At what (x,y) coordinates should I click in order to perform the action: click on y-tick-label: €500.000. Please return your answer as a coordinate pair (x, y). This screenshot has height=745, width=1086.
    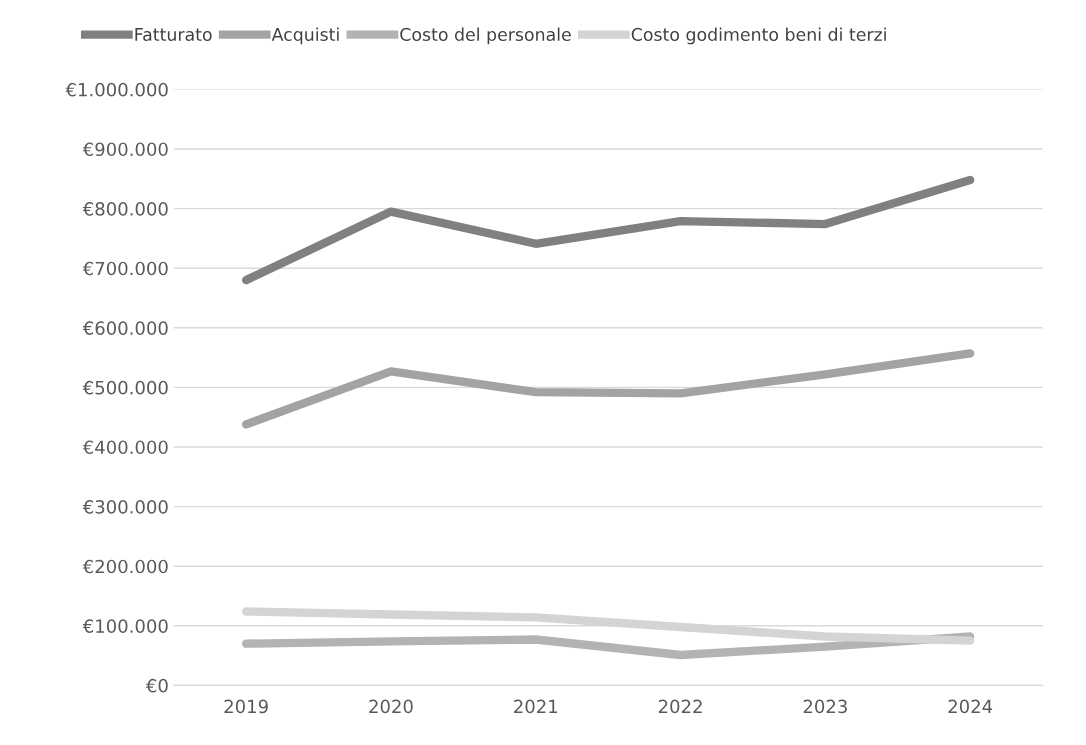
    Looking at the image, I should click on (125, 387).